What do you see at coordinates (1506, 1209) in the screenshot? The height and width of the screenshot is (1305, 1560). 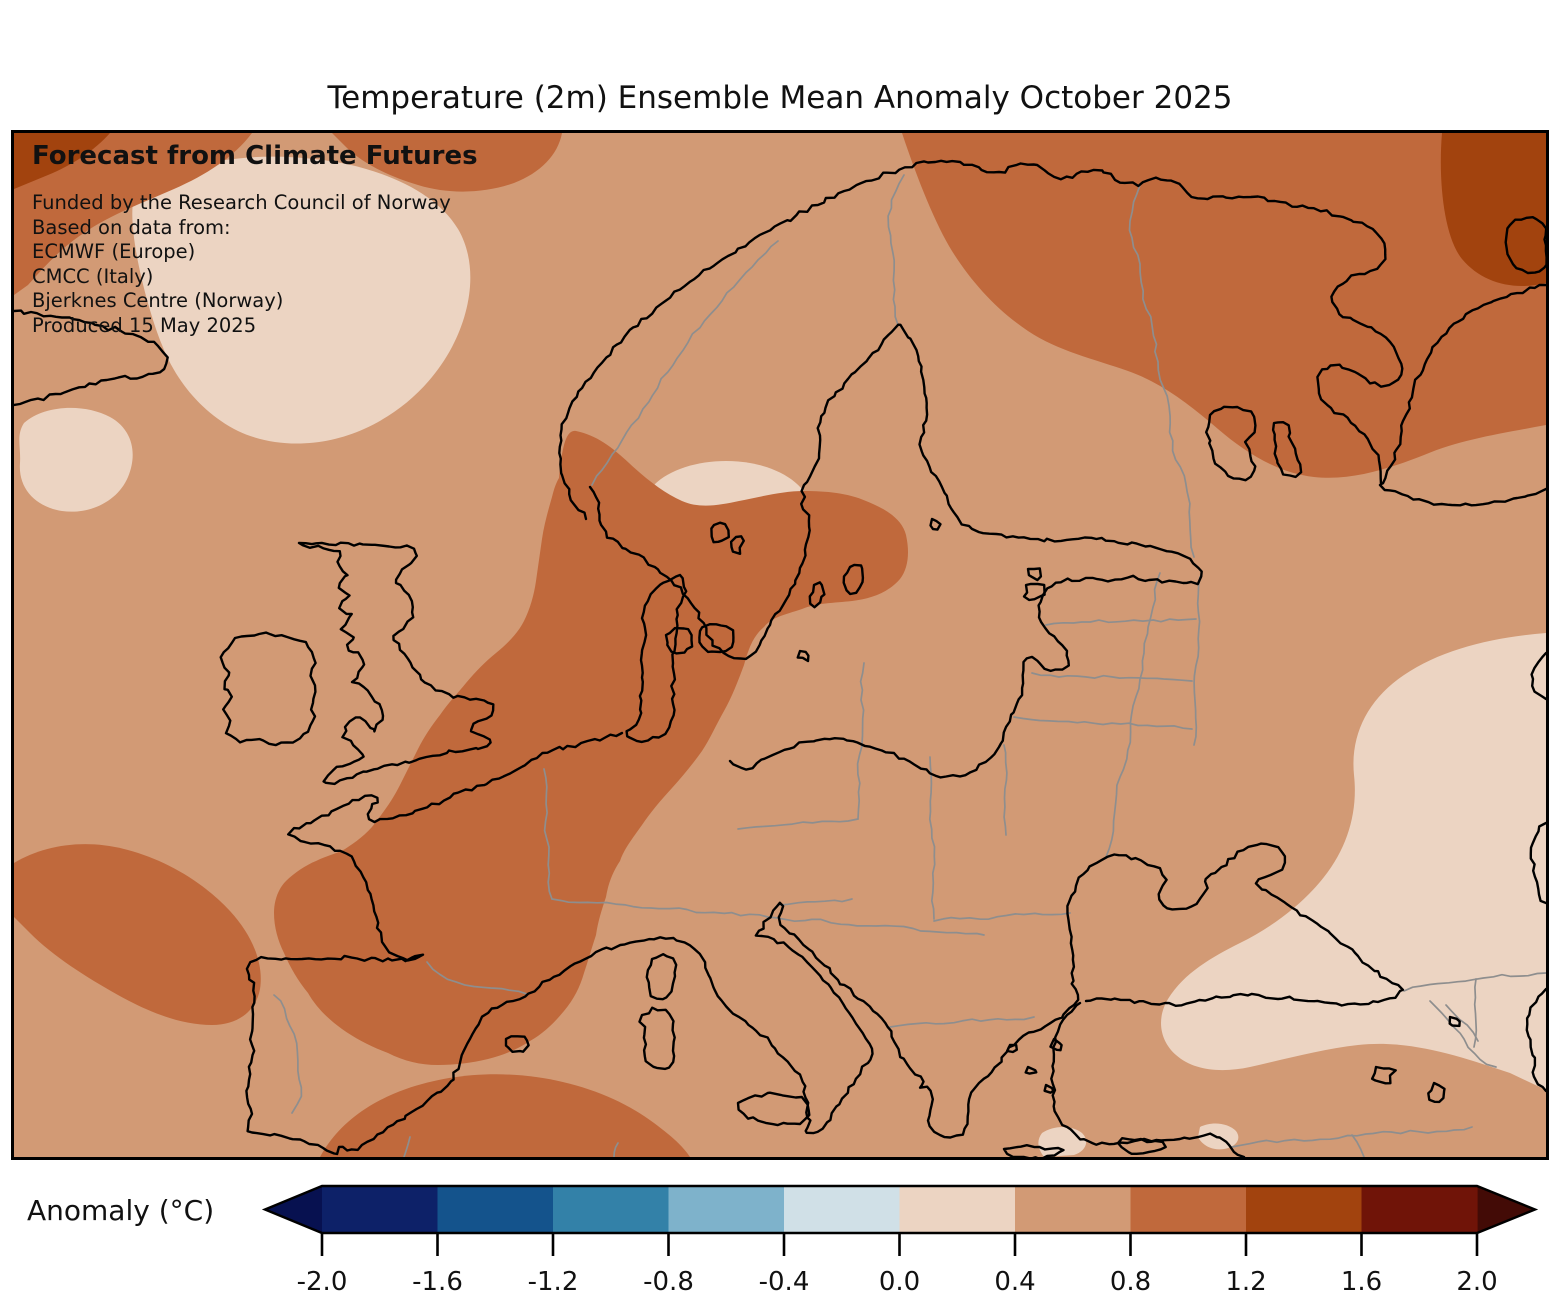 I see `colorbar-over-arrow` at bounding box center [1506, 1209].